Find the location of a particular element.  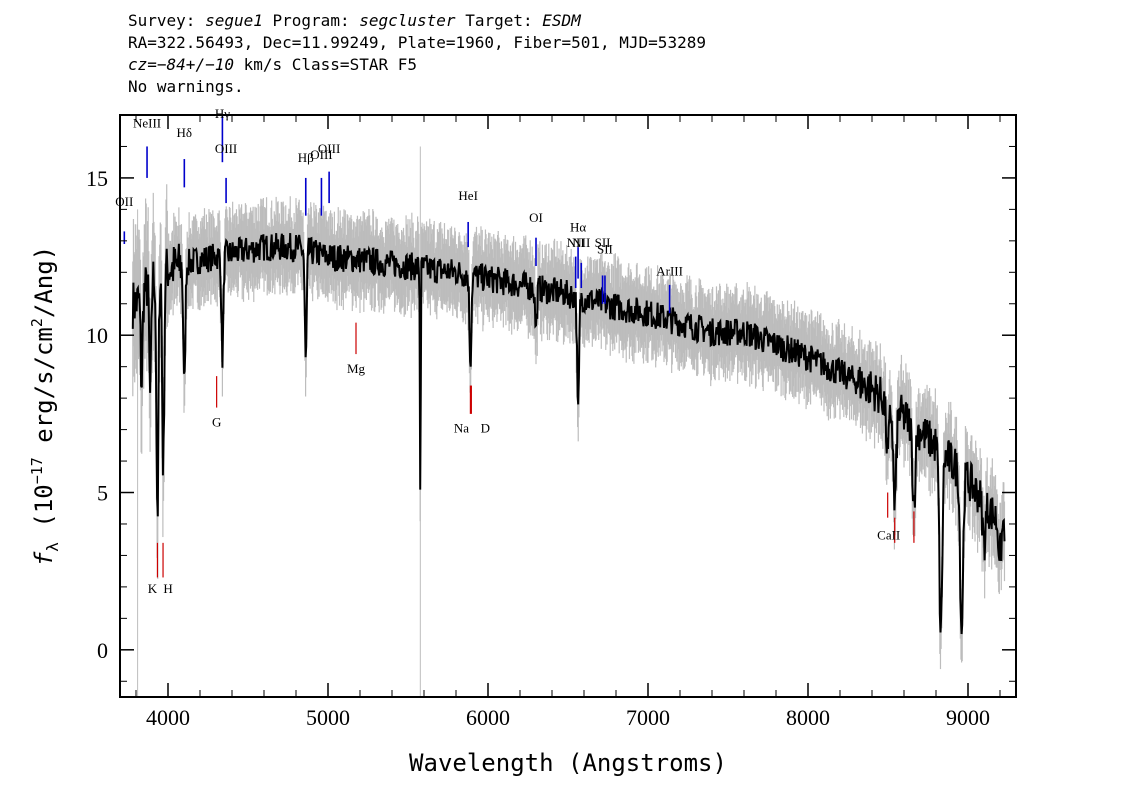

y-tick-label: 10 is located at coordinates (97, 335).